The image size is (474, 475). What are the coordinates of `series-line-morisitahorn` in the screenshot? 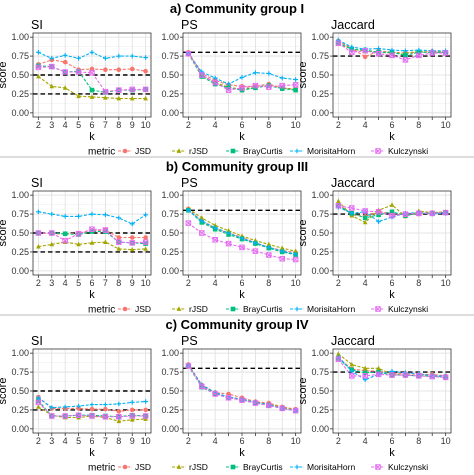 It's located at (391, 368).